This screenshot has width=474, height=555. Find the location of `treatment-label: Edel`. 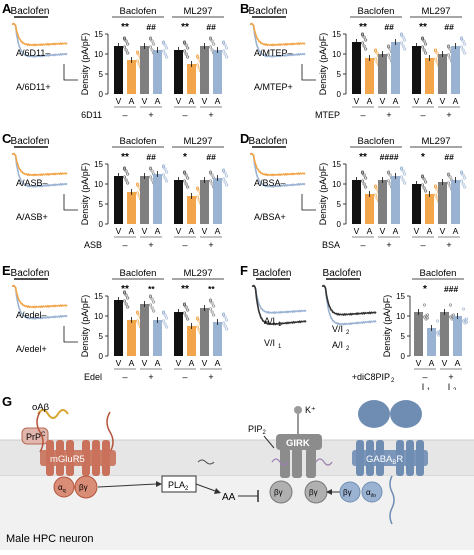

treatment-label: Edel is located at coordinates (93, 377).